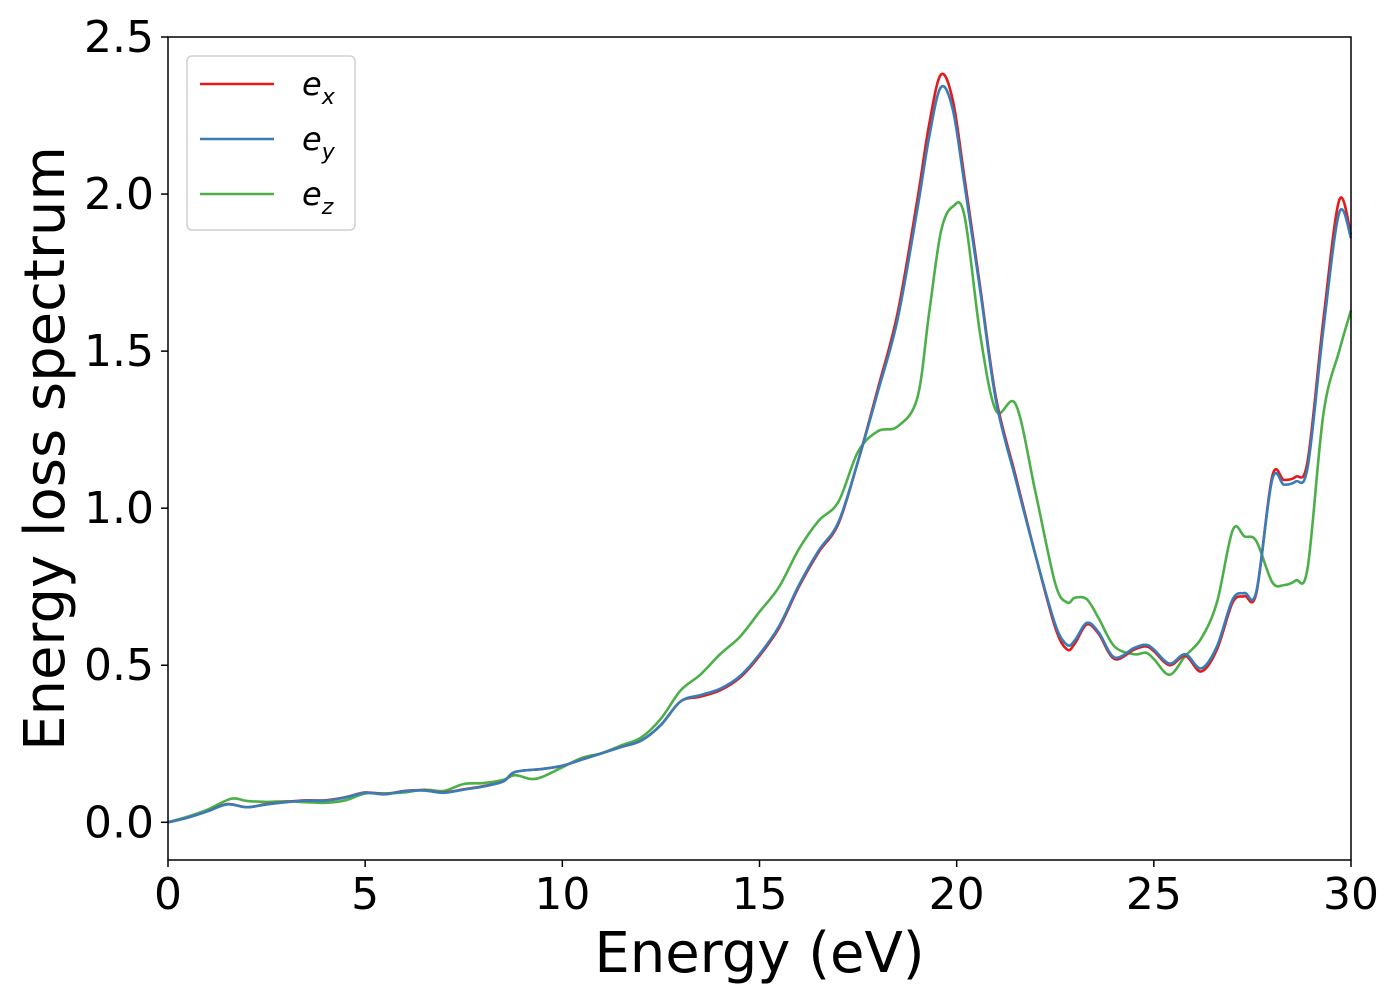 The width and height of the screenshot is (1400, 1000). I want to click on legend-label-e-z: ez, so click(318, 197).